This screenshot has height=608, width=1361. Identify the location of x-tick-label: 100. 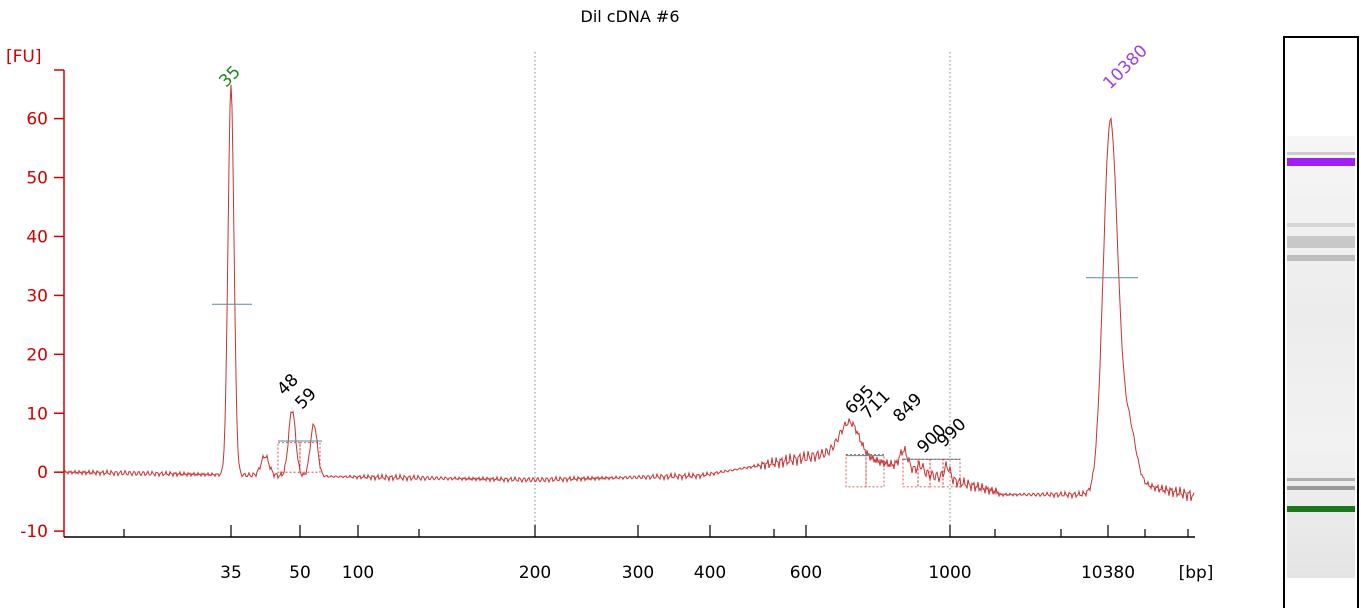
(358, 573).